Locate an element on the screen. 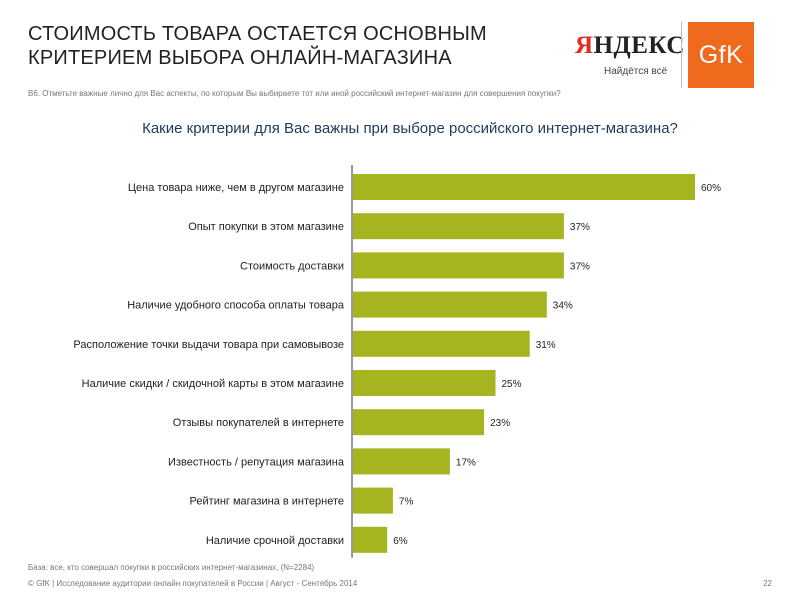  yandex-logo: ЯНДЕКС is located at coordinates (630, 46).